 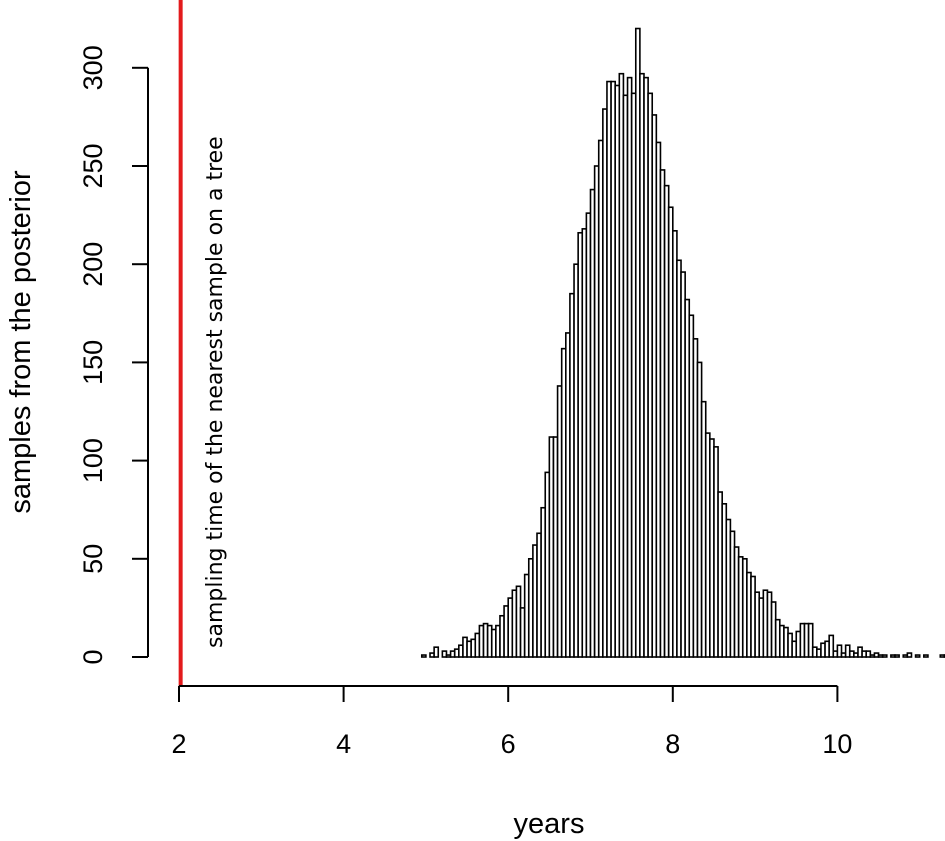 I want to click on x-tick-label: 10, so click(x=837, y=744).